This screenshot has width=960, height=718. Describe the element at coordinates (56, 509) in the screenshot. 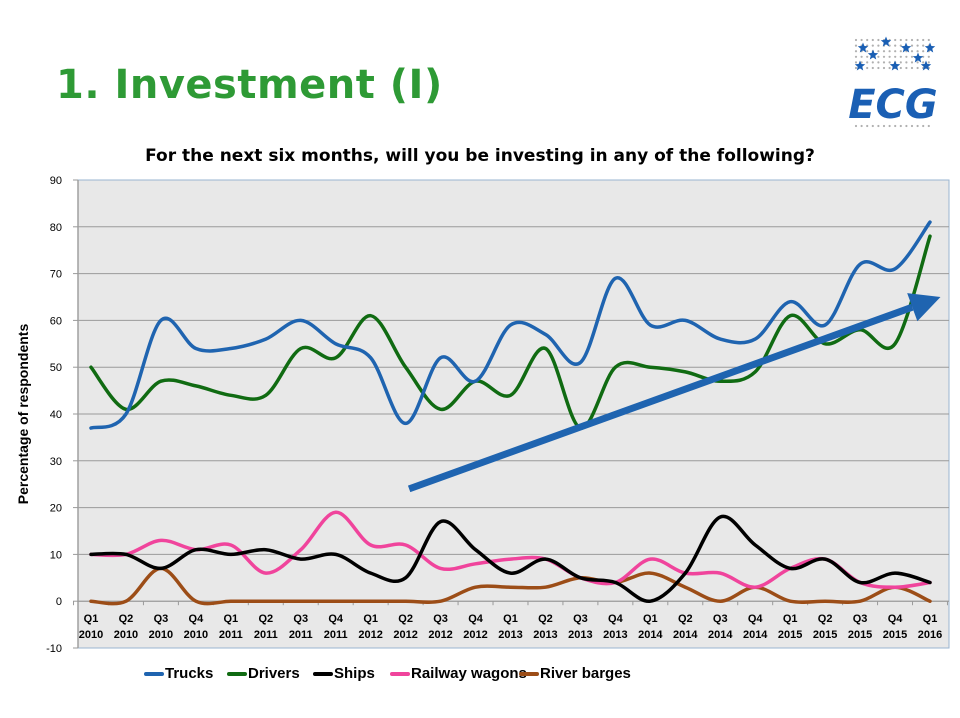

I see `y-tick-label: 20` at that location.